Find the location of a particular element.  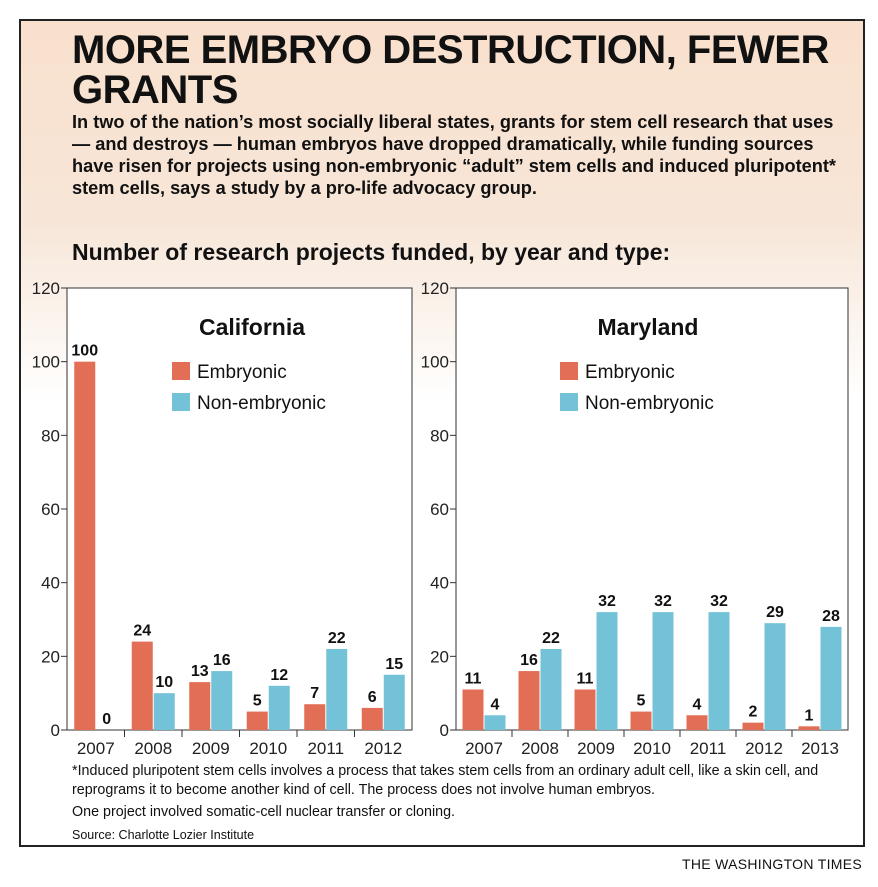

publisher-credit: THE WASHINGTON TIMES is located at coordinates (772, 864).